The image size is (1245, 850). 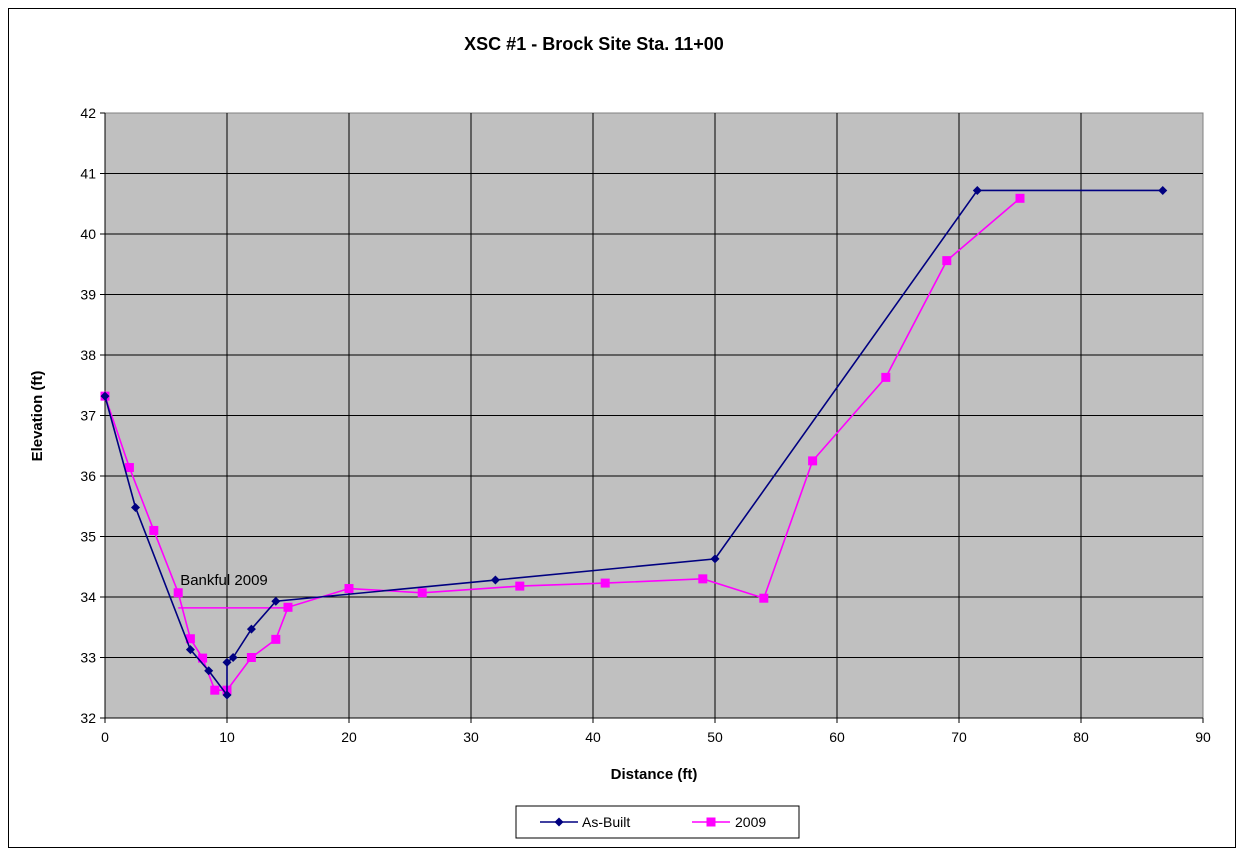 What do you see at coordinates (88, 476) in the screenshot?
I see `y-tick-label: 36` at bounding box center [88, 476].